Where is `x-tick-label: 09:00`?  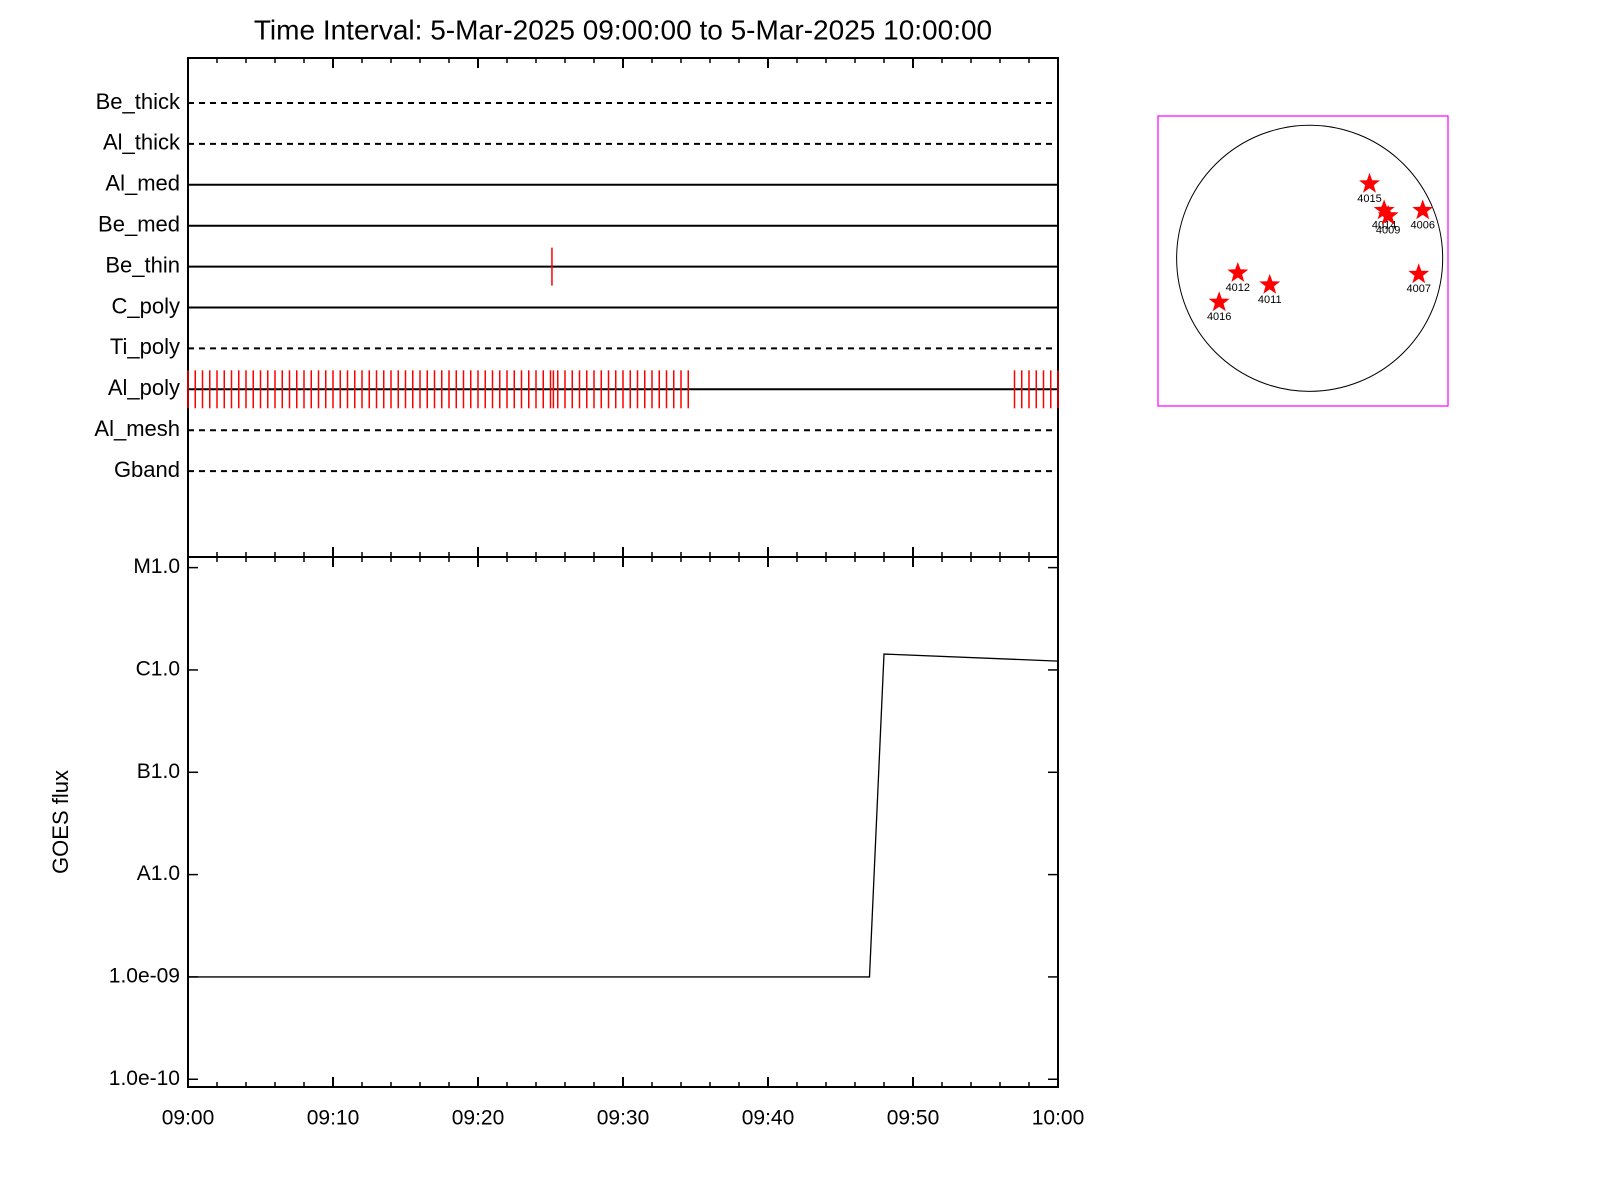
x-tick-label: 09:00 is located at coordinates (188, 1118).